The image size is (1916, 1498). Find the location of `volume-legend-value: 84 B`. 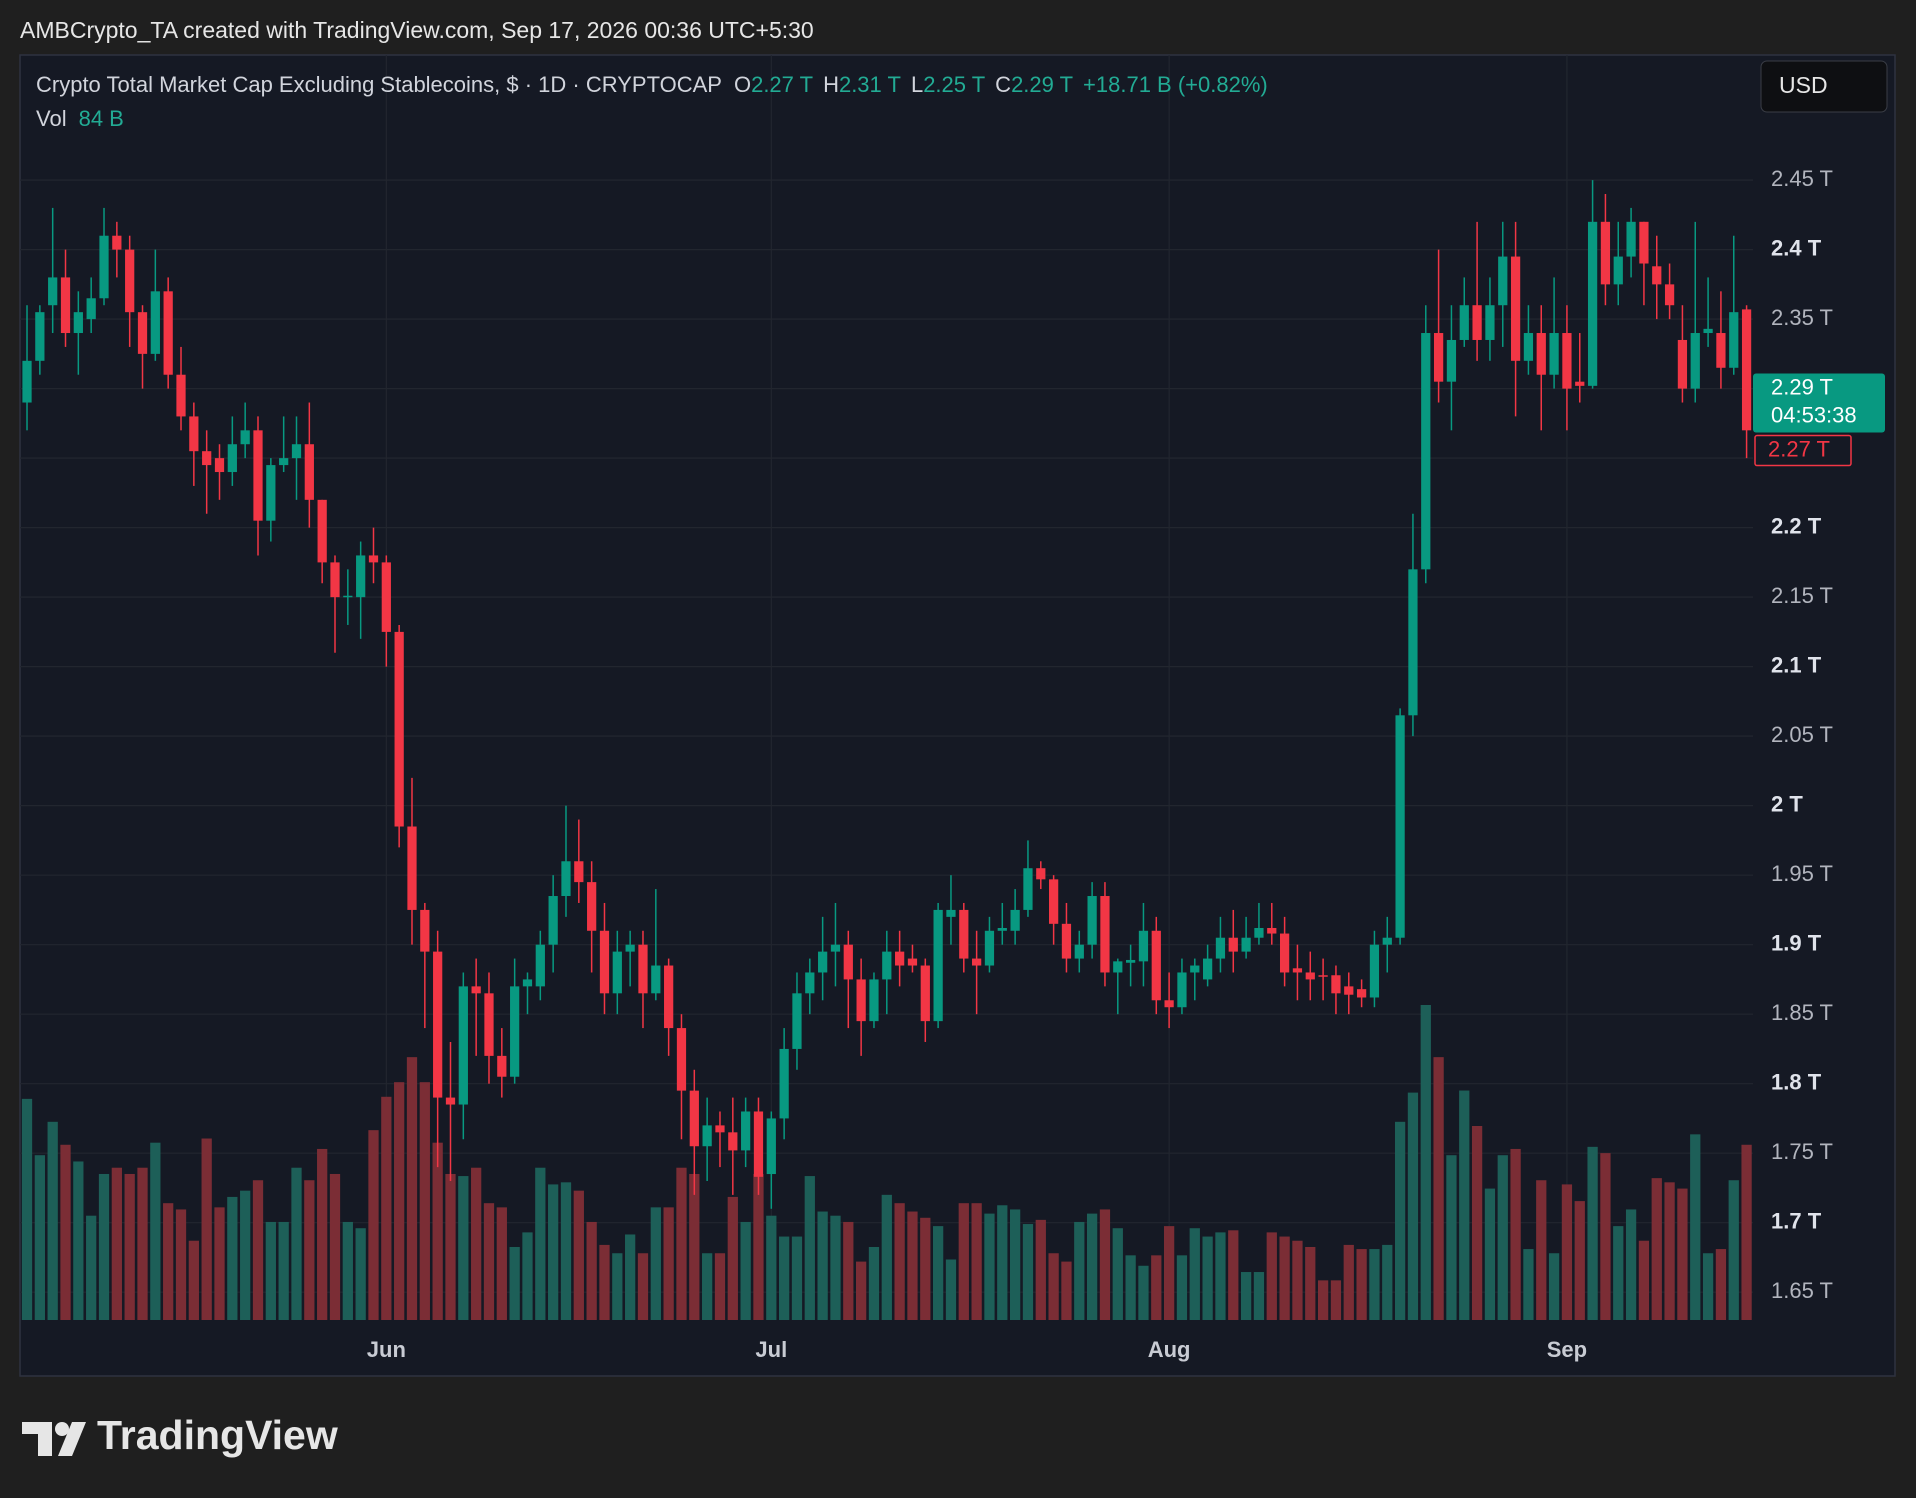

volume-legend-value: 84 B is located at coordinates (101, 118).